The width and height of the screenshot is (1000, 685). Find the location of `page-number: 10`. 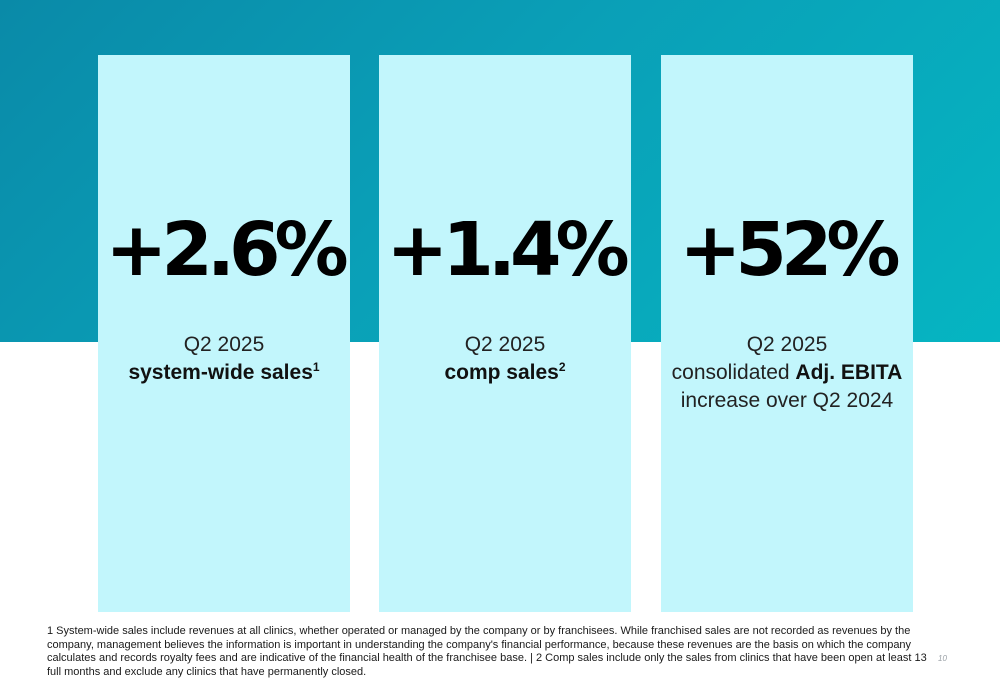

page-number: 10 is located at coordinates (942, 658).